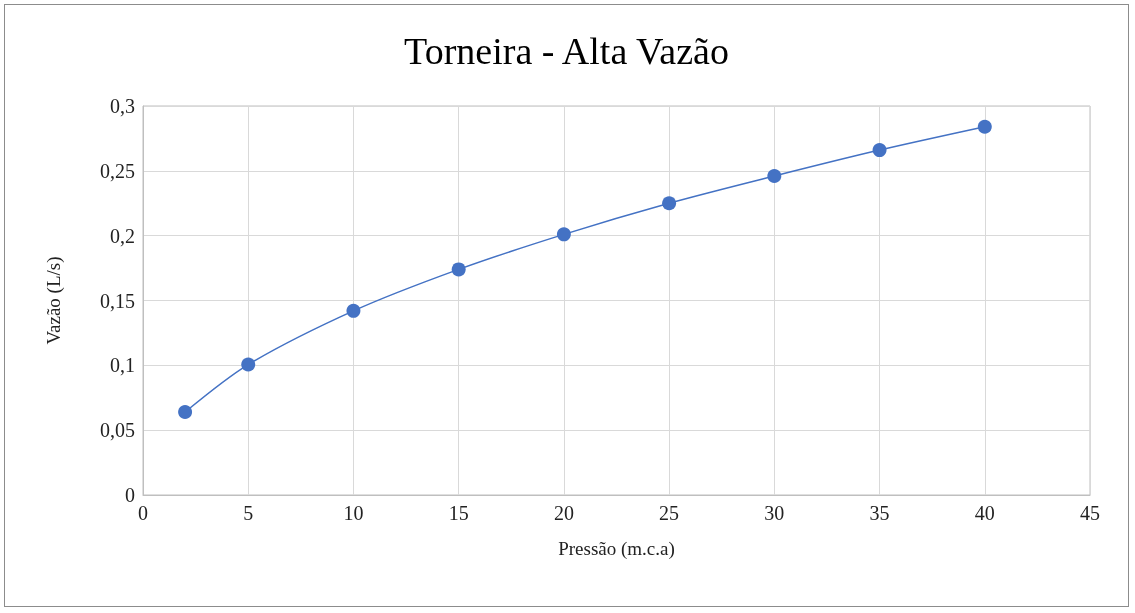 This screenshot has height=613, width=1135. Describe the element at coordinates (117, 300) in the screenshot. I see `y-tick-label: 0,15` at that location.